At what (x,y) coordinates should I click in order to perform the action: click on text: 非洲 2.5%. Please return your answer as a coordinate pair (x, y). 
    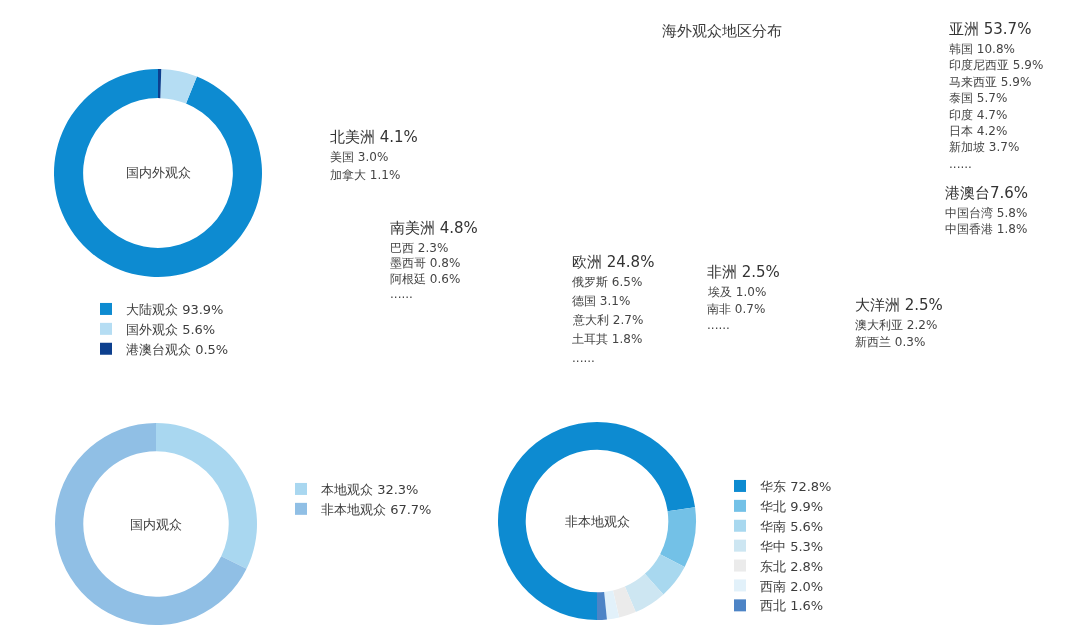
    Looking at the image, I should click on (743, 272).